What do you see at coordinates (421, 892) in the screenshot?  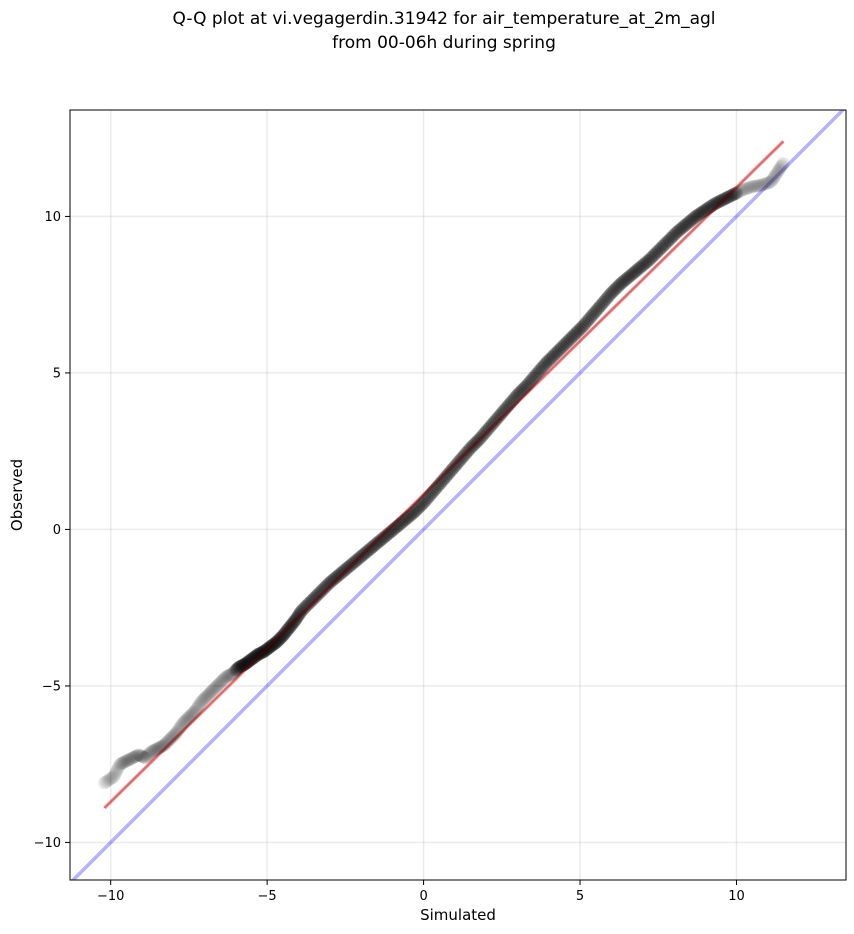 I see `x-axis-ticks: −10 −5 0 5 10` at bounding box center [421, 892].